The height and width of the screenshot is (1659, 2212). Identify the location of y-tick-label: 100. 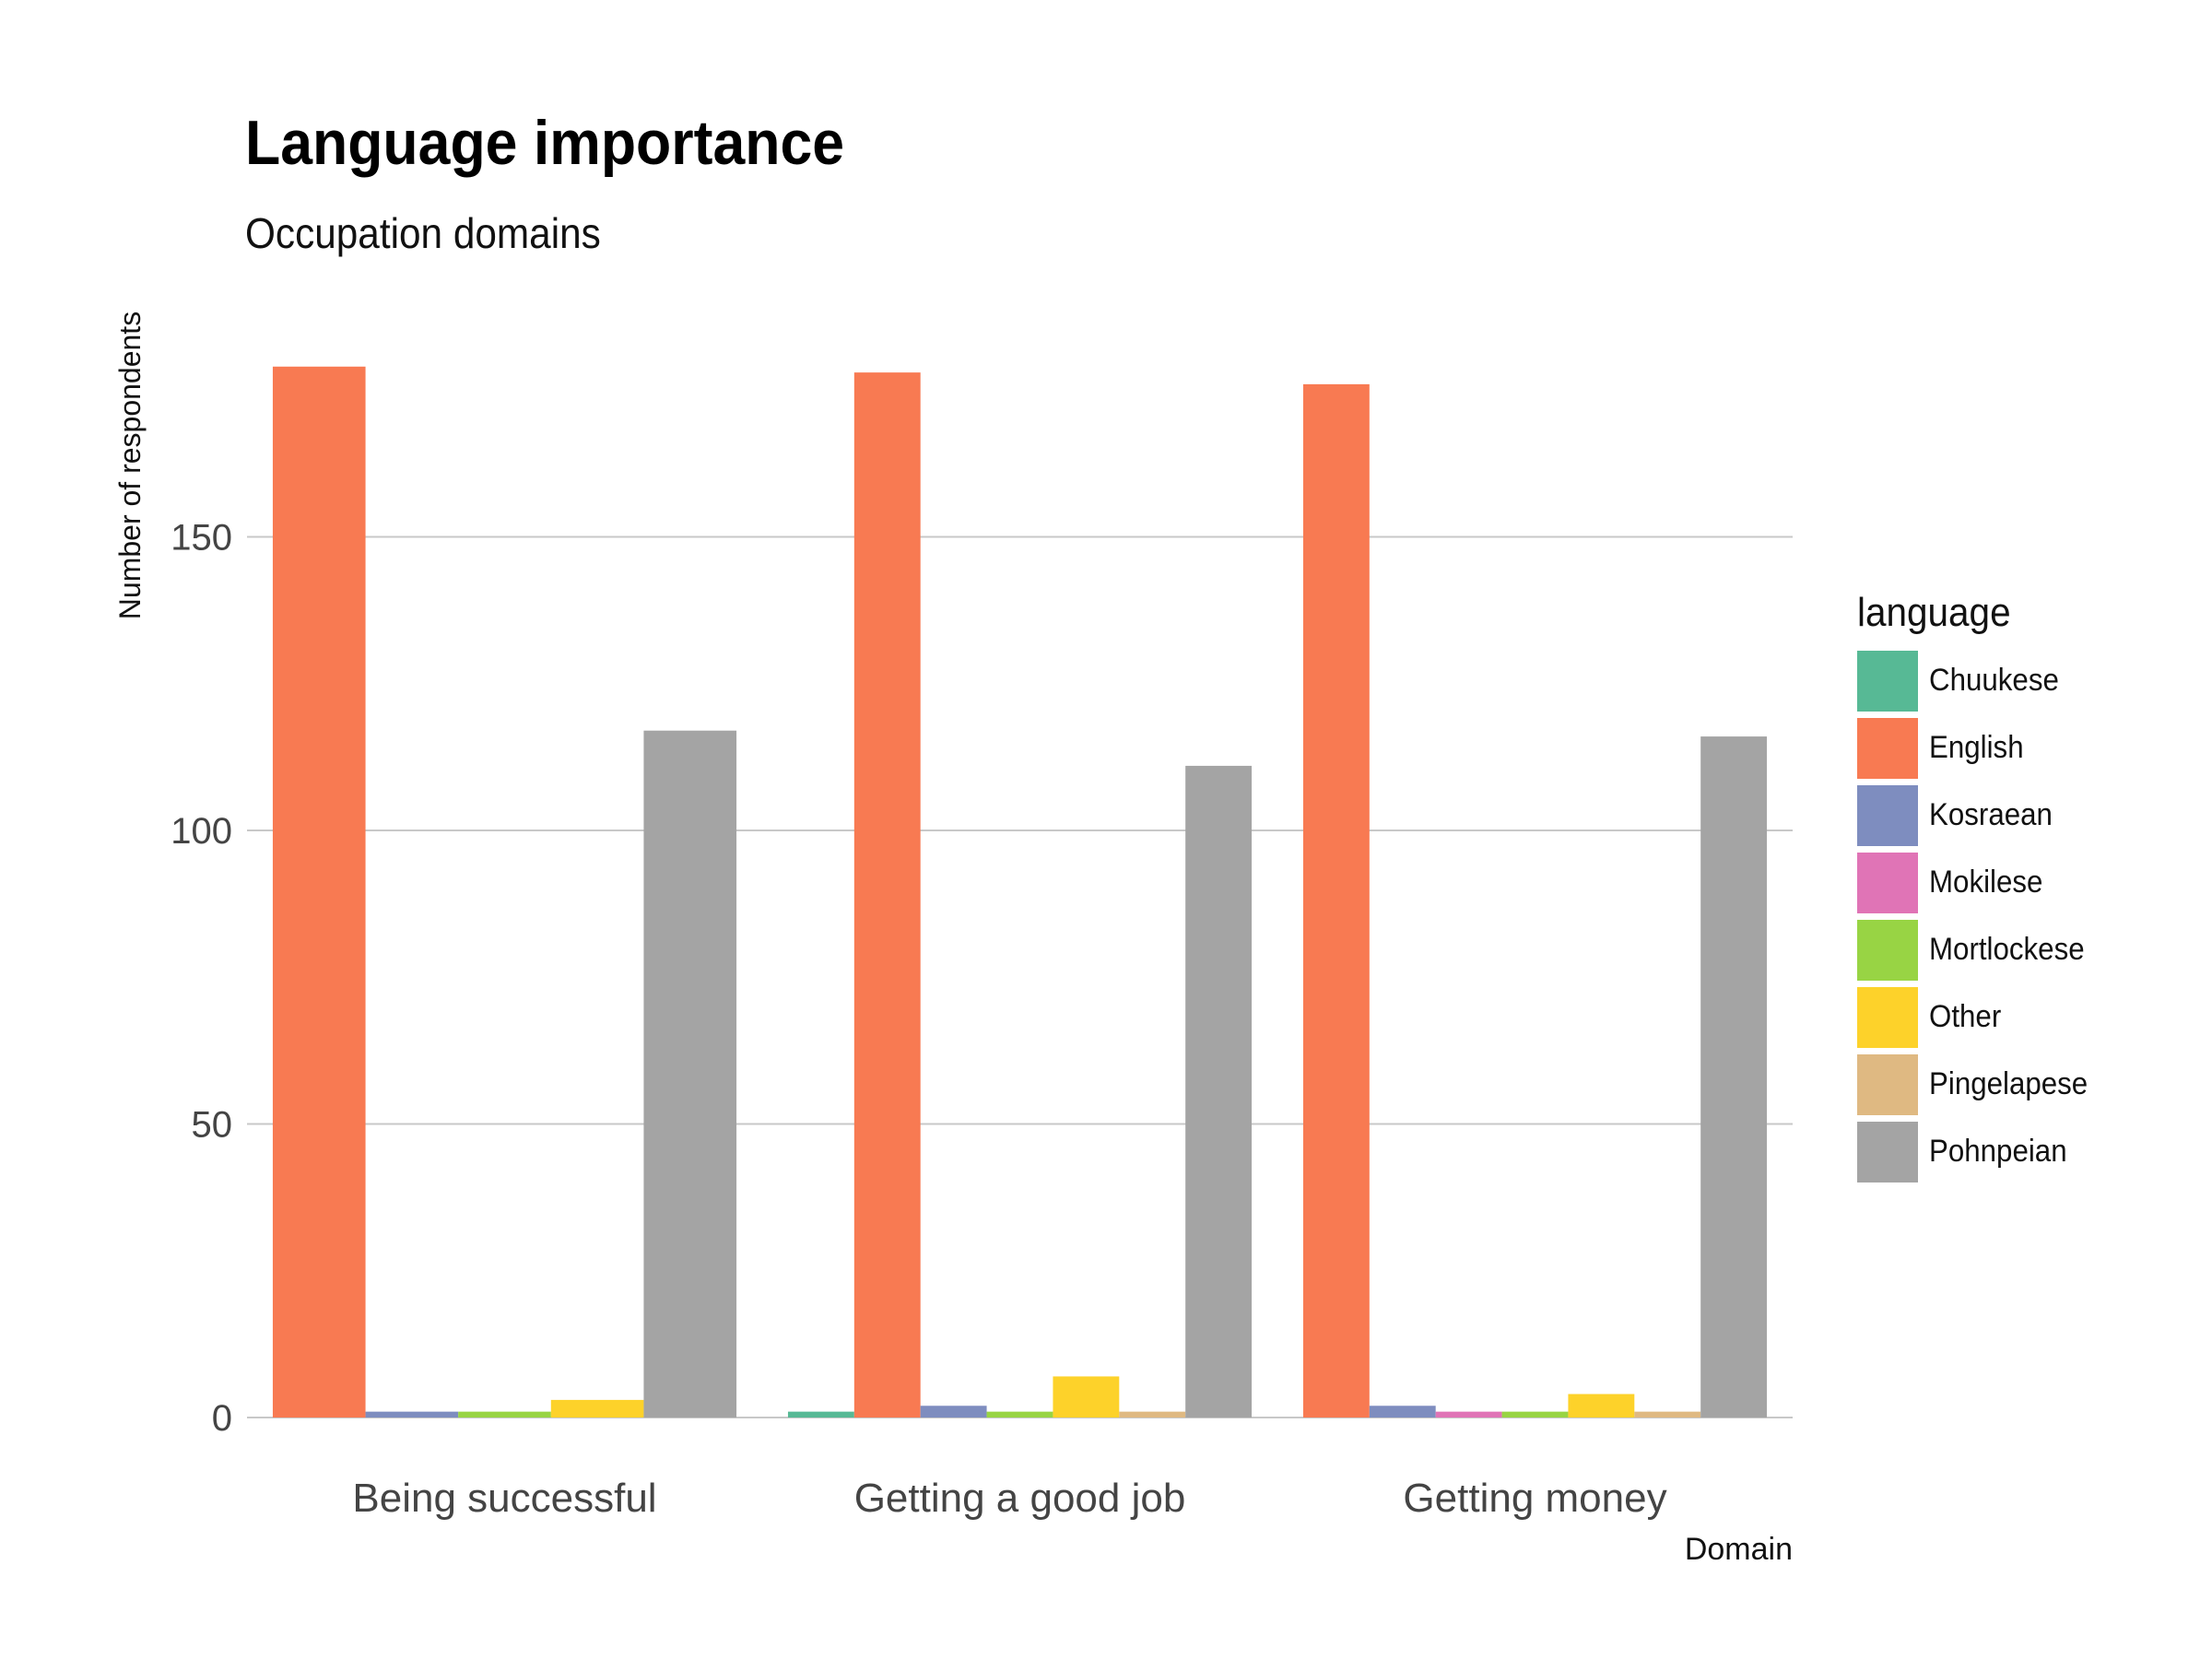
(201, 831).